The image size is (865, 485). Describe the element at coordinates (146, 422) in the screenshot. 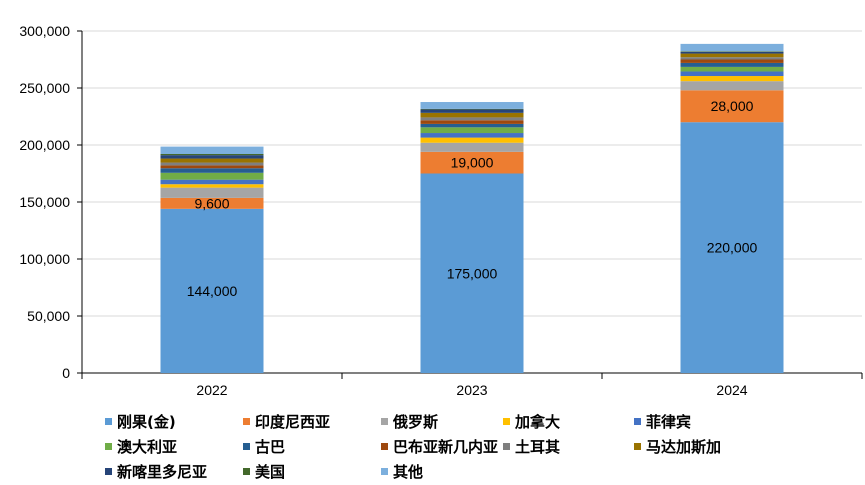

I see `legend-label: 刚果(金)` at that location.